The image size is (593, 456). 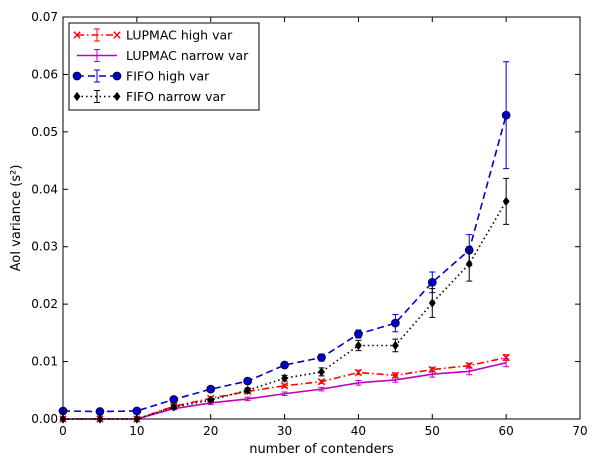 What do you see at coordinates (44, 189) in the screenshot?
I see `y-tick-label: 0.04` at bounding box center [44, 189].